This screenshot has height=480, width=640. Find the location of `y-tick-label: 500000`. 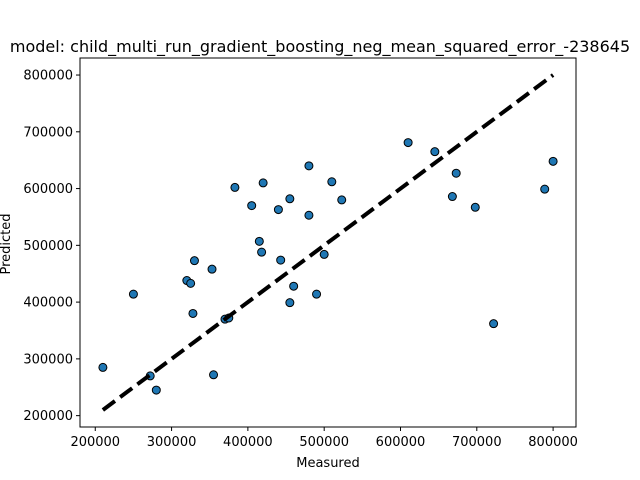

y-tick-label: 500000 is located at coordinates (48, 246).